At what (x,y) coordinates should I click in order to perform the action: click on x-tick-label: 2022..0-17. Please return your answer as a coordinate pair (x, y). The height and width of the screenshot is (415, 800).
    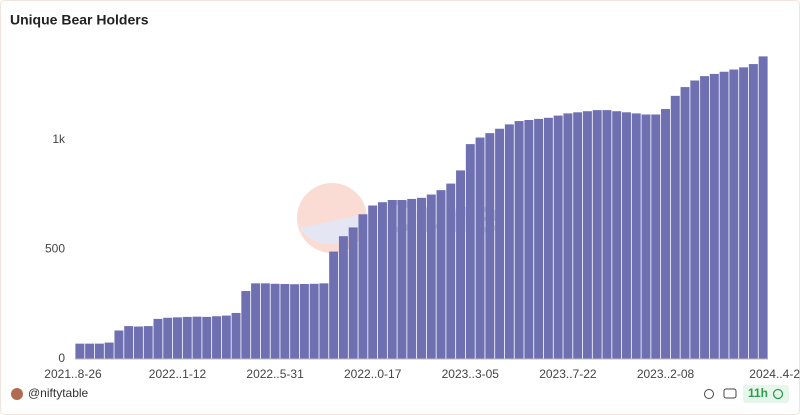
    Looking at the image, I should click on (373, 374).